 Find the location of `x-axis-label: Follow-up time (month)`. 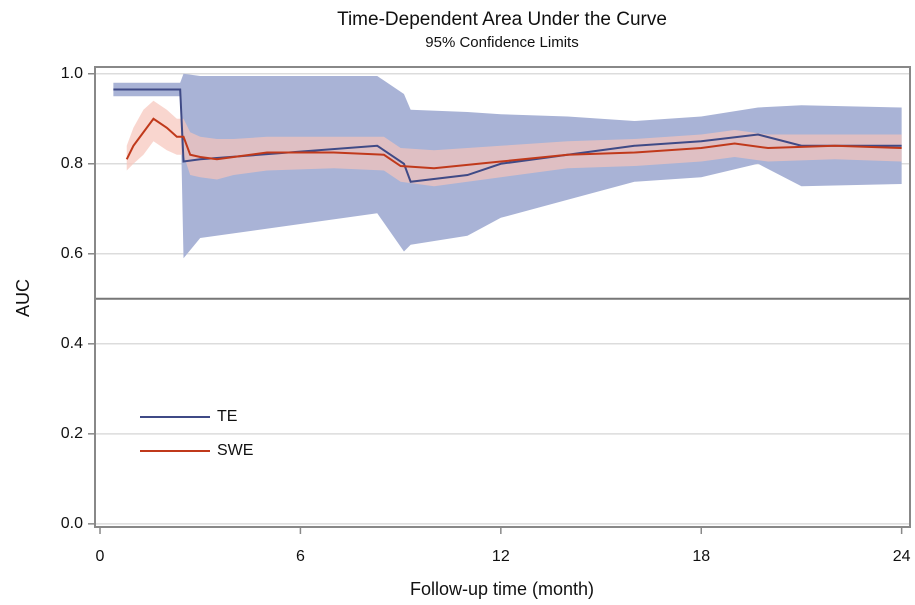

x-axis-label: Follow-up time (month) is located at coordinates (502, 589).